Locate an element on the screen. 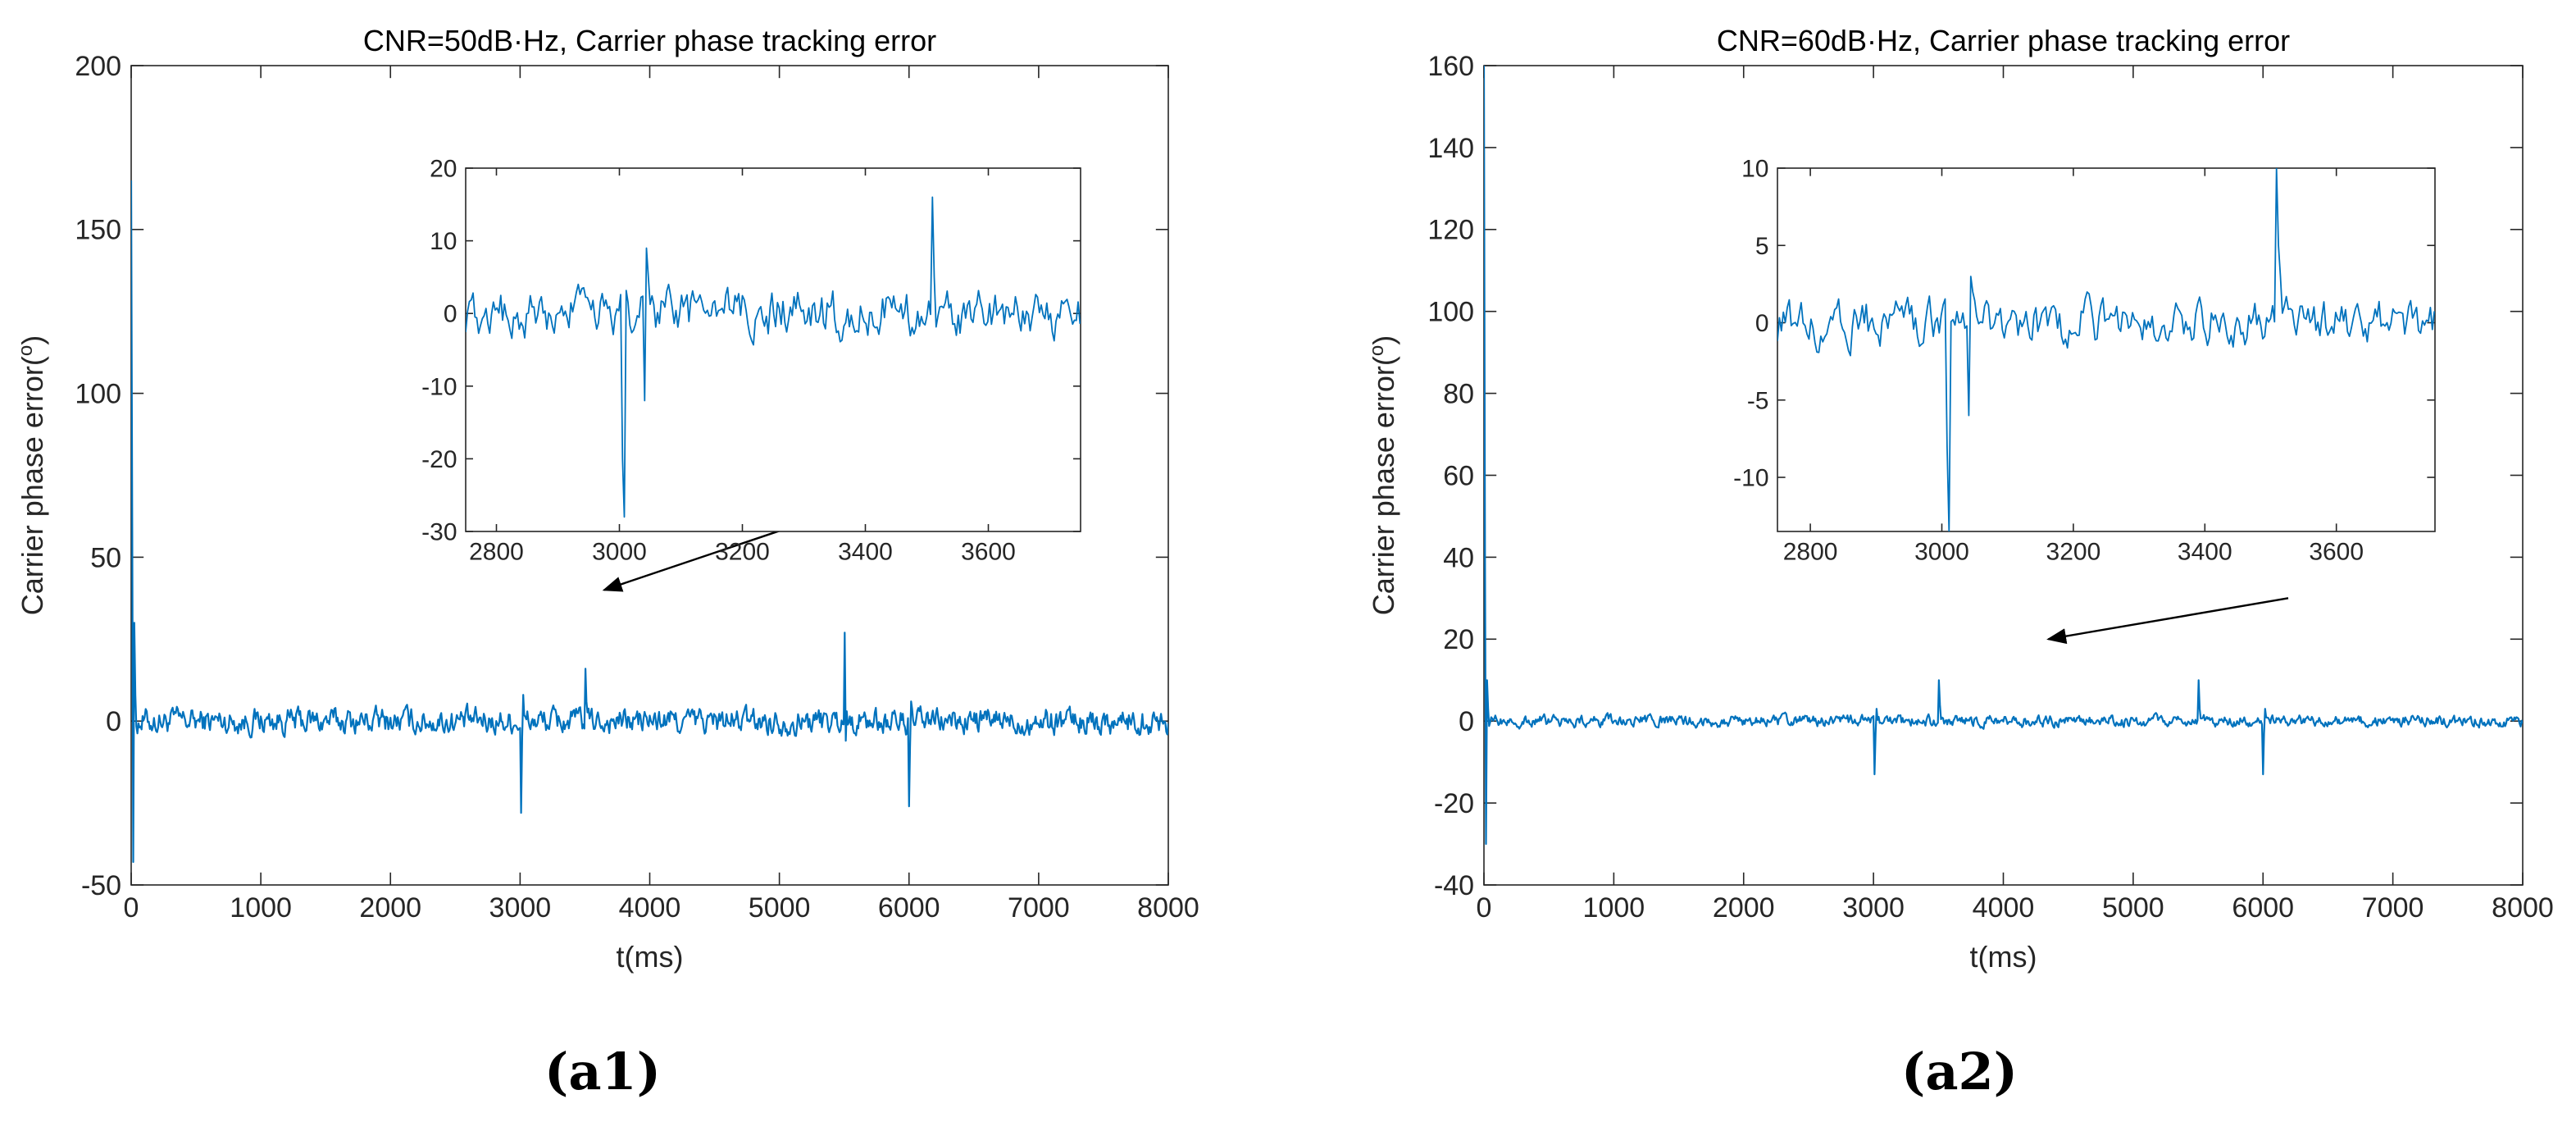 The image size is (2576, 1131). inset-ytick-label: -5 is located at coordinates (1758, 401).